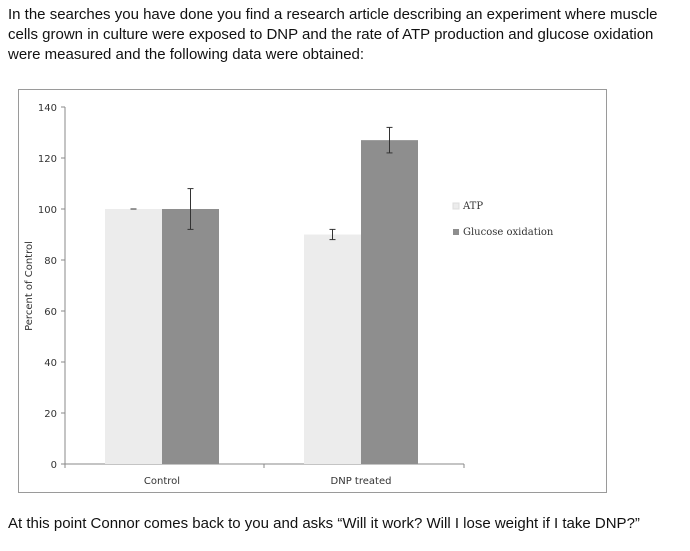 The width and height of the screenshot is (690, 551). What do you see at coordinates (50, 312) in the screenshot?
I see `y-tick-label: 60` at bounding box center [50, 312].